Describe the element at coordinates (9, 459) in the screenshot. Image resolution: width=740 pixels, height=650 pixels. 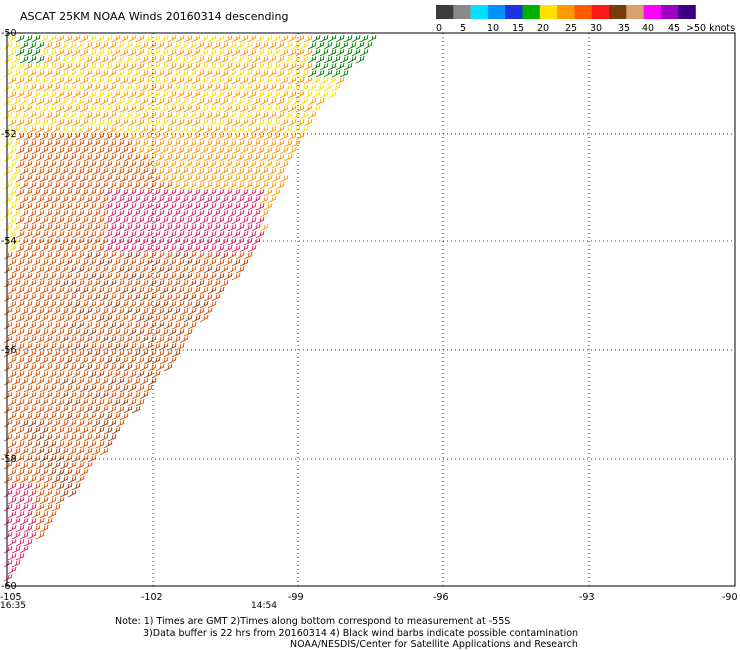
I see `latitude-label: -58` at that location.